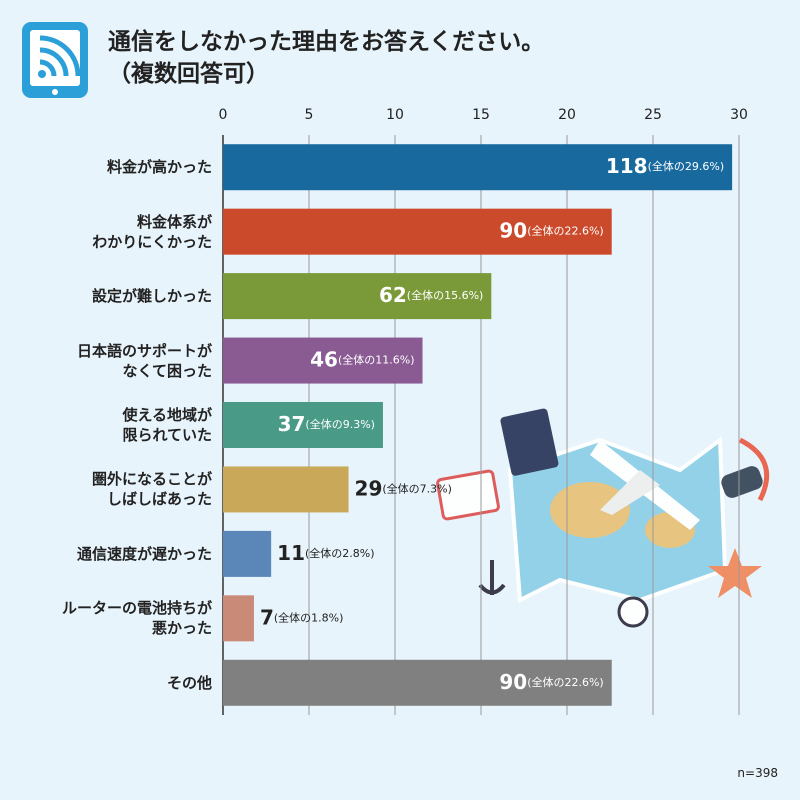  I want to click on percent-label: (全体の1.8%), so click(309, 617).